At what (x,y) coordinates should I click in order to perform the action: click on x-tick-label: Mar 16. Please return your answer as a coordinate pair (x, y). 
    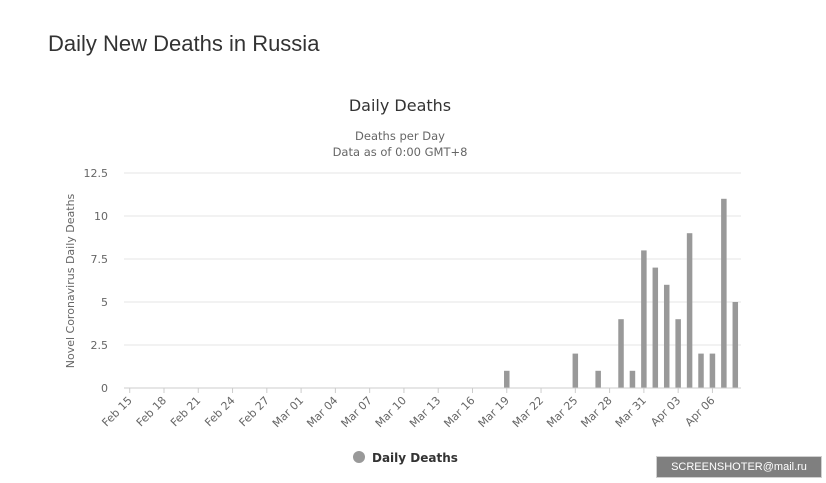
    Looking at the image, I should click on (459, 412).